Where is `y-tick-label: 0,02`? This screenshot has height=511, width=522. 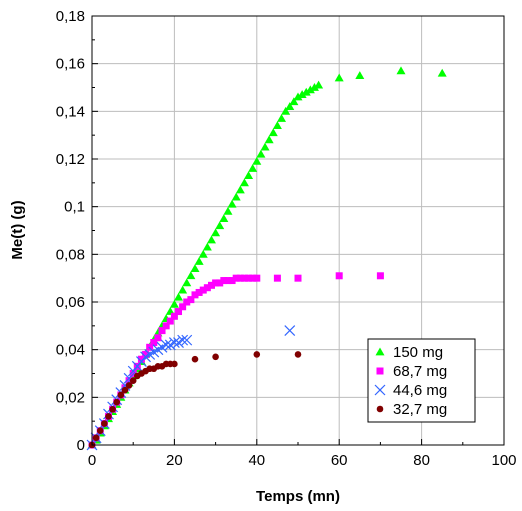 y-tick-label: 0,02 is located at coordinates (70, 397).